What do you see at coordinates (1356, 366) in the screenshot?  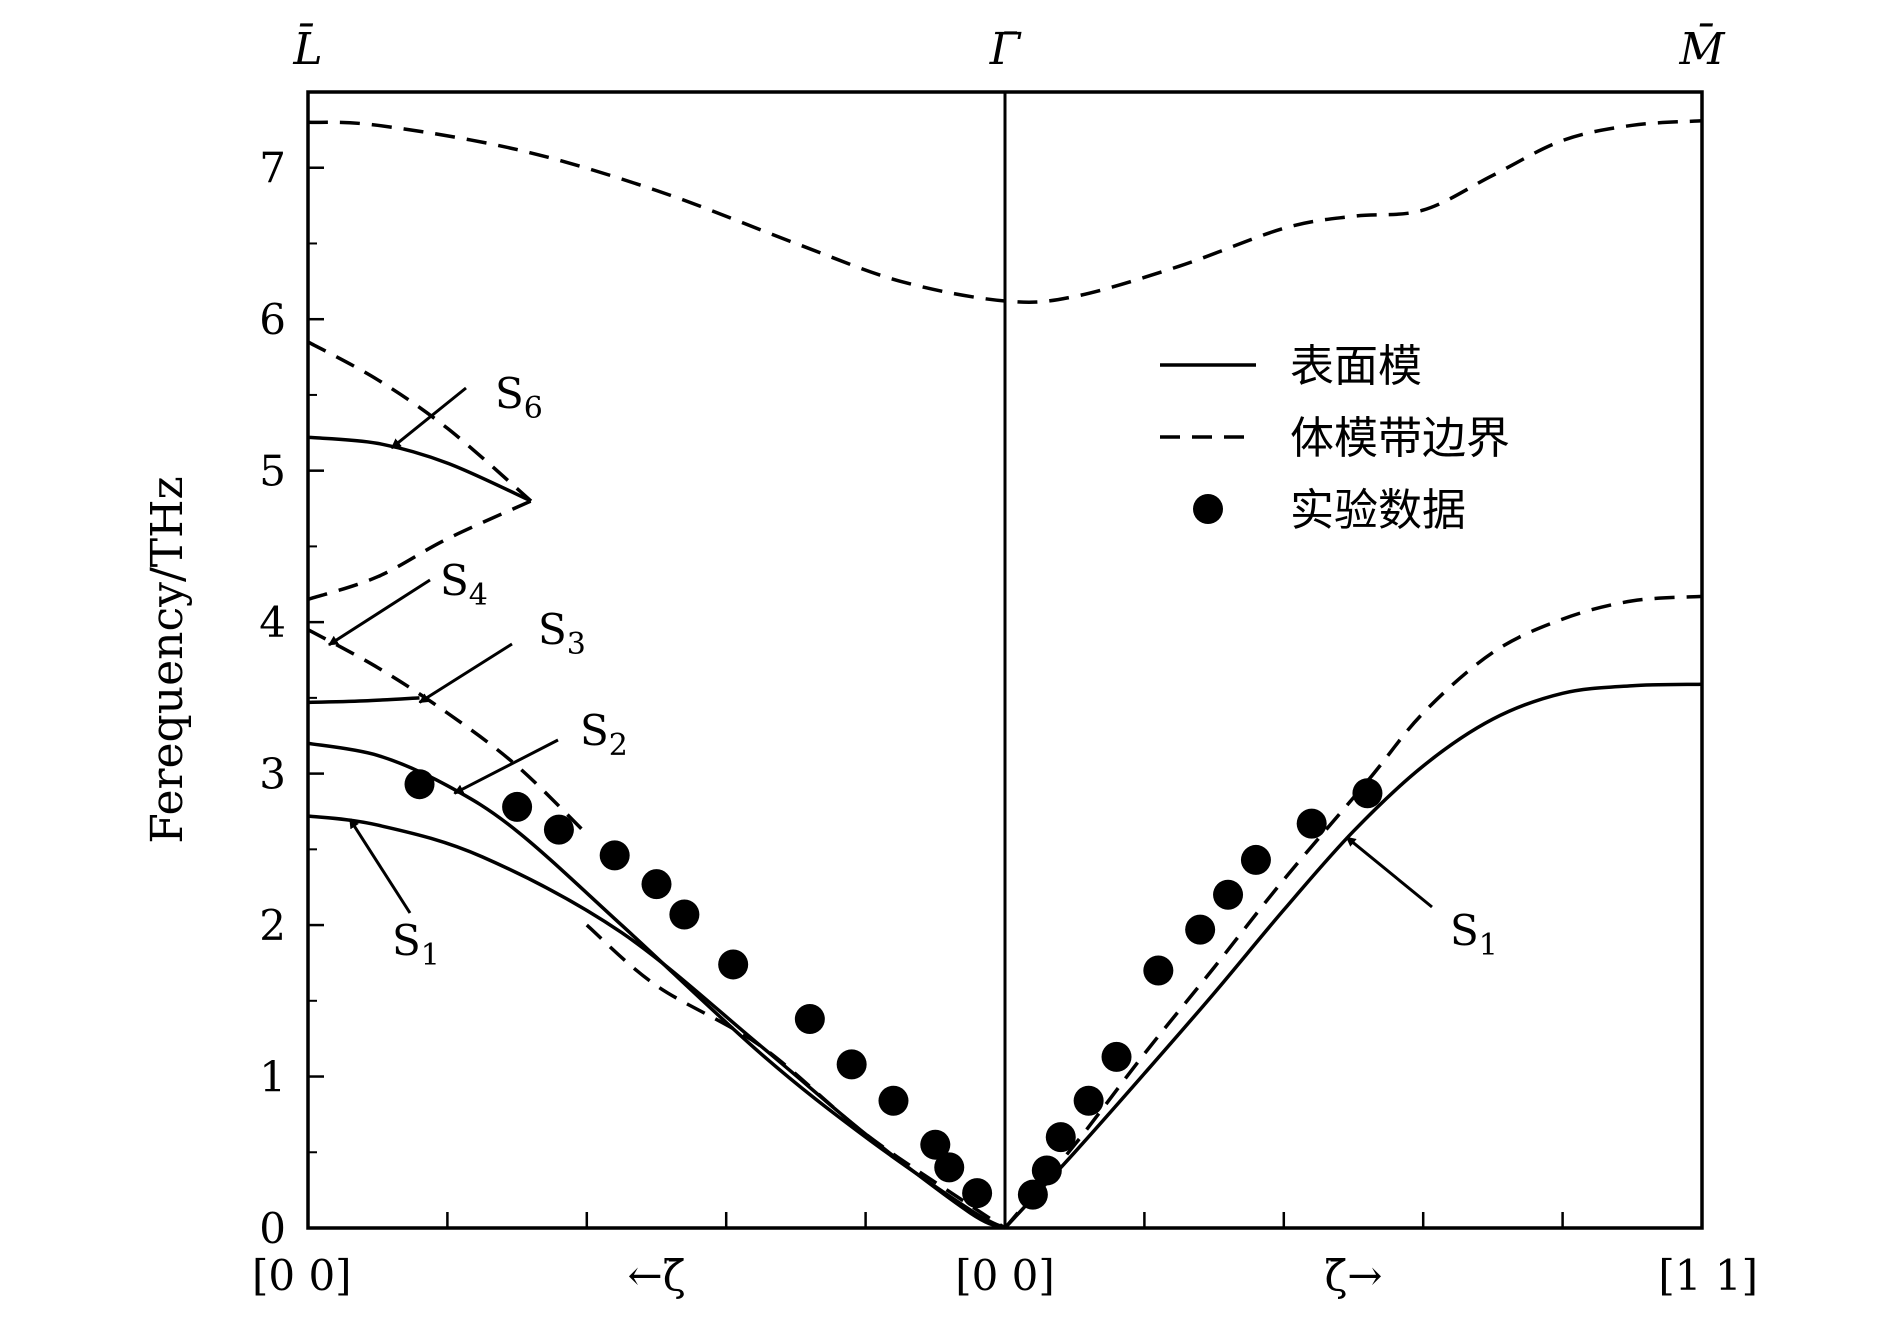 I see `legend-label: 表面模` at bounding box center [1356, 366].